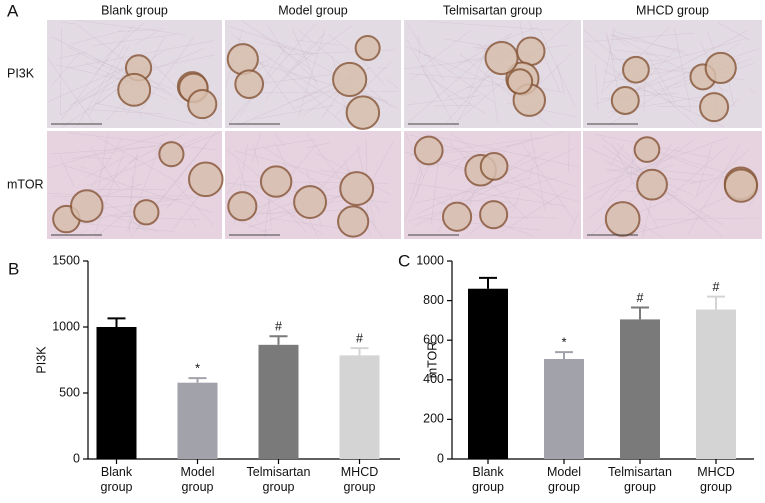  What do you see at coordinates (564, 342) in the screenshot?
I see `significance-mark: *` at bounding box center [564, 342].